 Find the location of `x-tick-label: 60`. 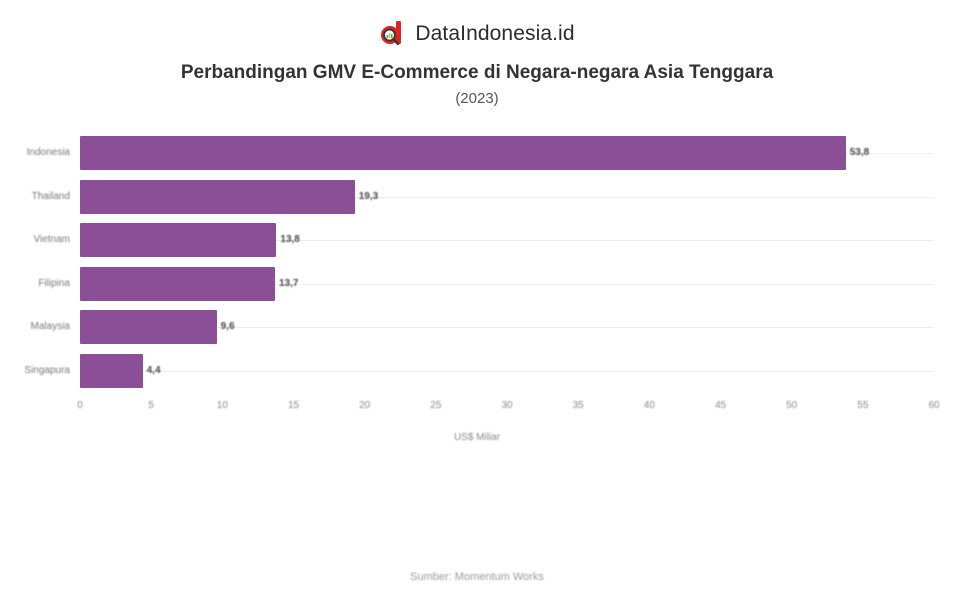

x-tick-label: 60 is located at coordinates (934, 405).